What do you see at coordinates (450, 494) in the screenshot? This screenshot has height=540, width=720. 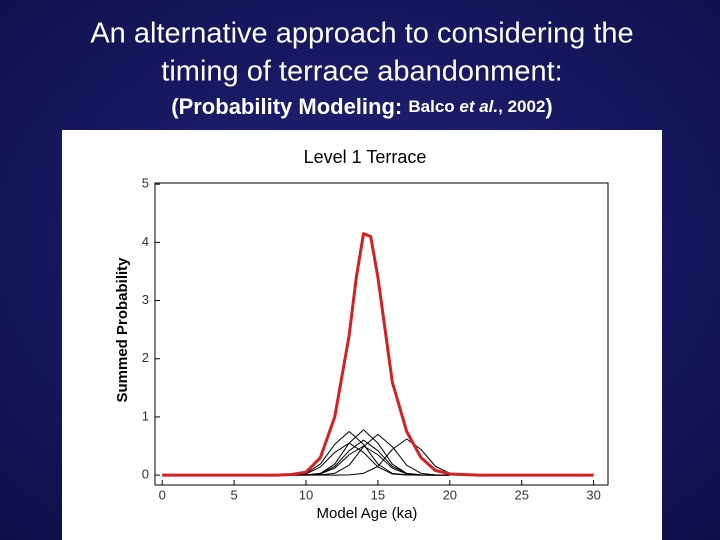 I see `x-tick-label: 20` at bounding box center [450, 494].